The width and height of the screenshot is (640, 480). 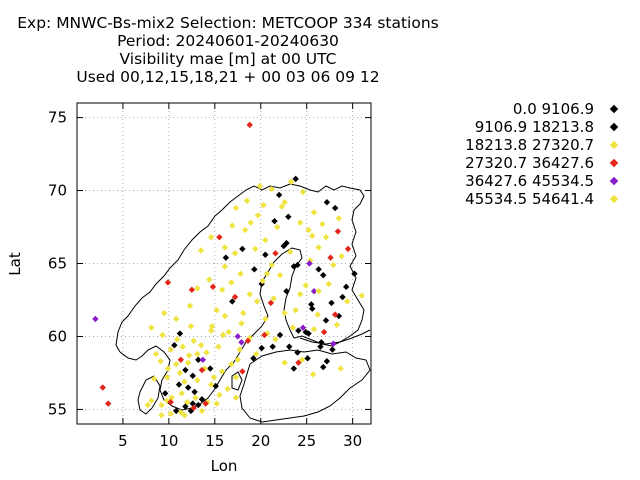 I want to click on legend-entry: 9106.9 18213.8, so click(x=534, y=127).